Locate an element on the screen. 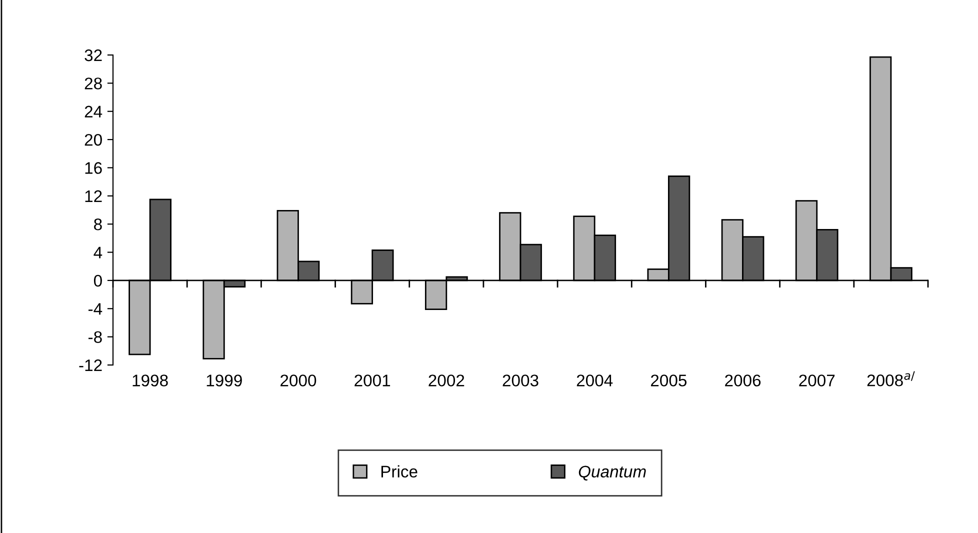  x-tick-label: 2004 is located at coordinates (594, 380).